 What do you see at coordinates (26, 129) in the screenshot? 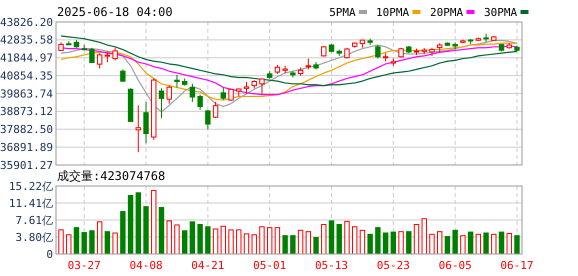
I see `y-tick-label: 37882.50` at bounding box center [26, 129].